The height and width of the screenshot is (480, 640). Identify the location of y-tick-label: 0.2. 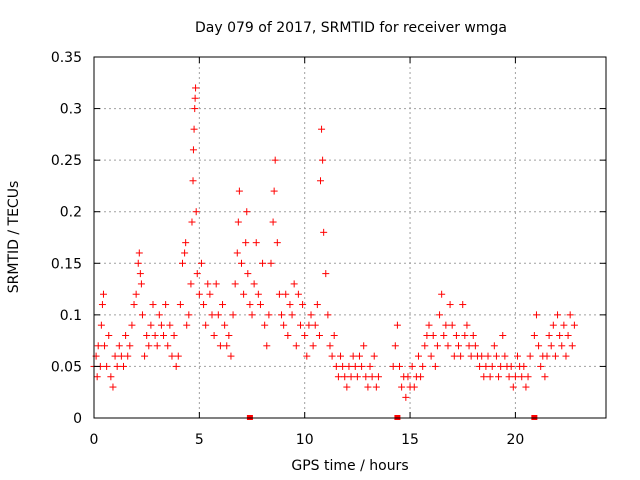
(71, 213).